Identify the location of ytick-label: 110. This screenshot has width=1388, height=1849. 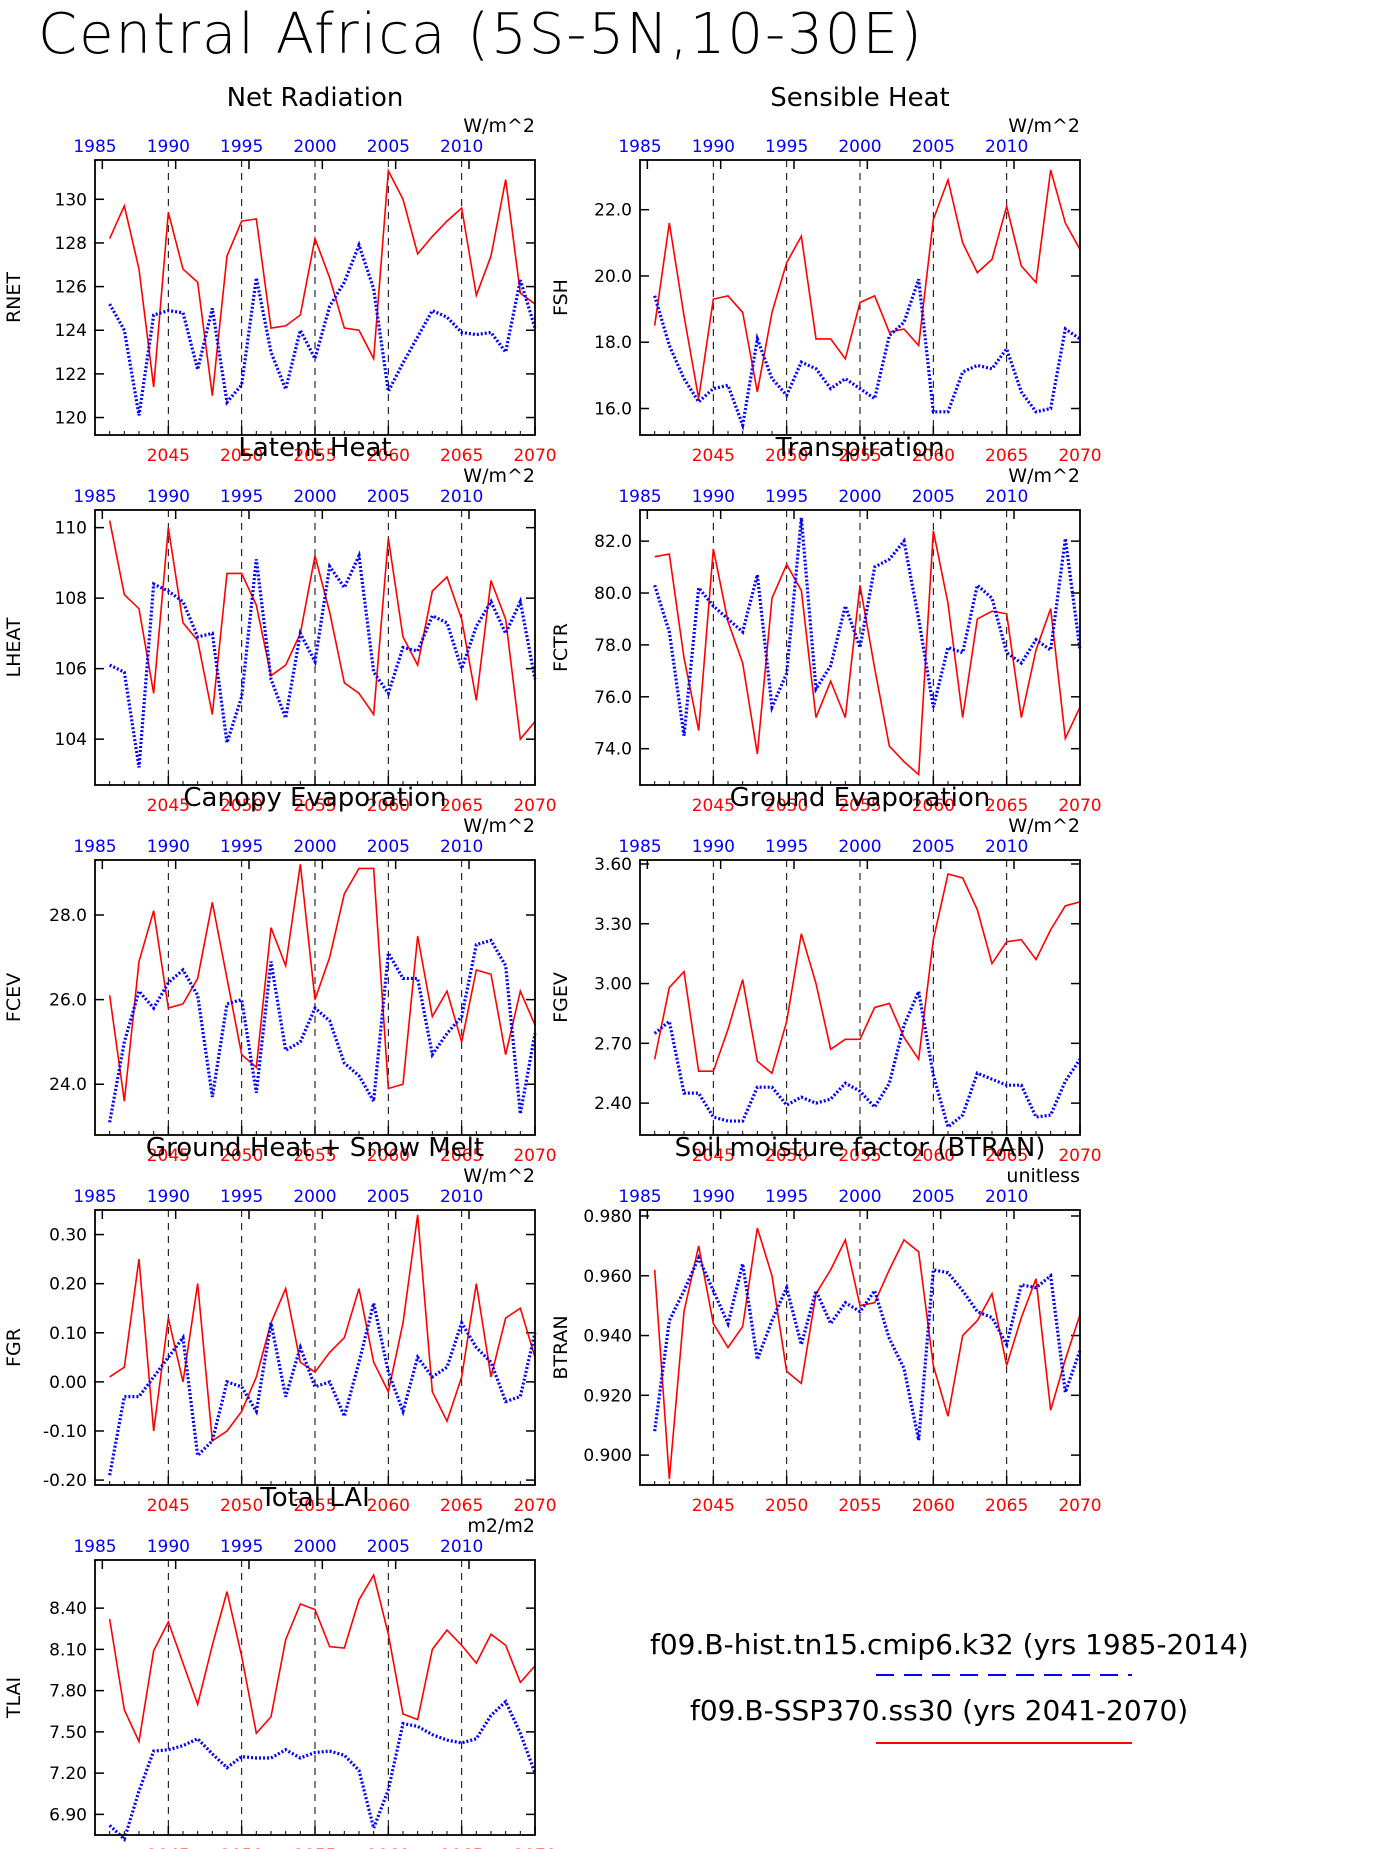
(71, 529).